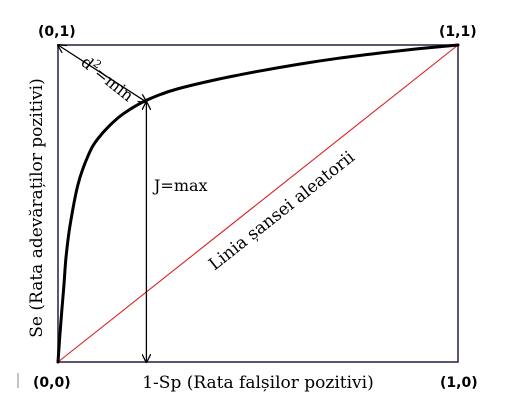 The image size is (507, 405). Describe the element at coordinates (258, 383) in the screenshot. I see `x-axis-label: 1-Sp (Rata falșilor pozitivi)` at that location.